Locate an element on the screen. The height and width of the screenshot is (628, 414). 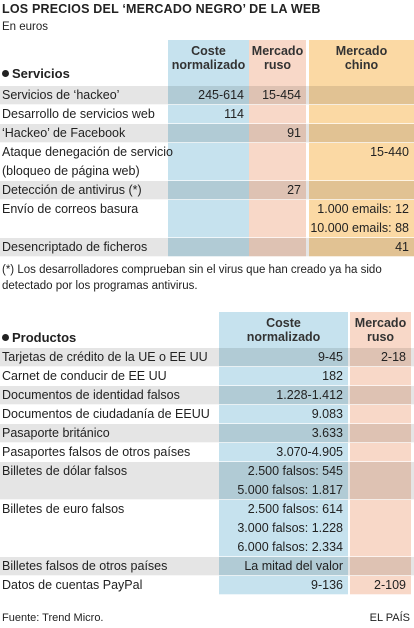
cell-value: 3.000 falsos: 1.228 is located at coordinates (290, 528).